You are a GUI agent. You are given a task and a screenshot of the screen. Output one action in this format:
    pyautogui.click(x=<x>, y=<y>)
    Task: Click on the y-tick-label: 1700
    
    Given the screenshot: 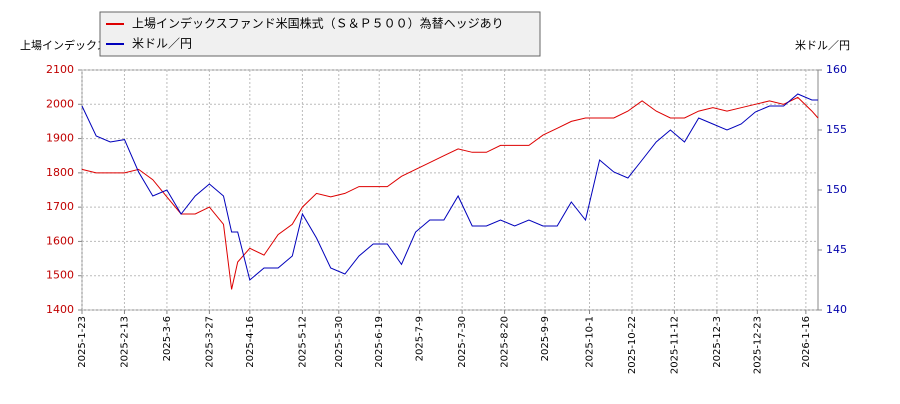 What is the action you would take?
    pyautogui.click(x=60, y=206)
    